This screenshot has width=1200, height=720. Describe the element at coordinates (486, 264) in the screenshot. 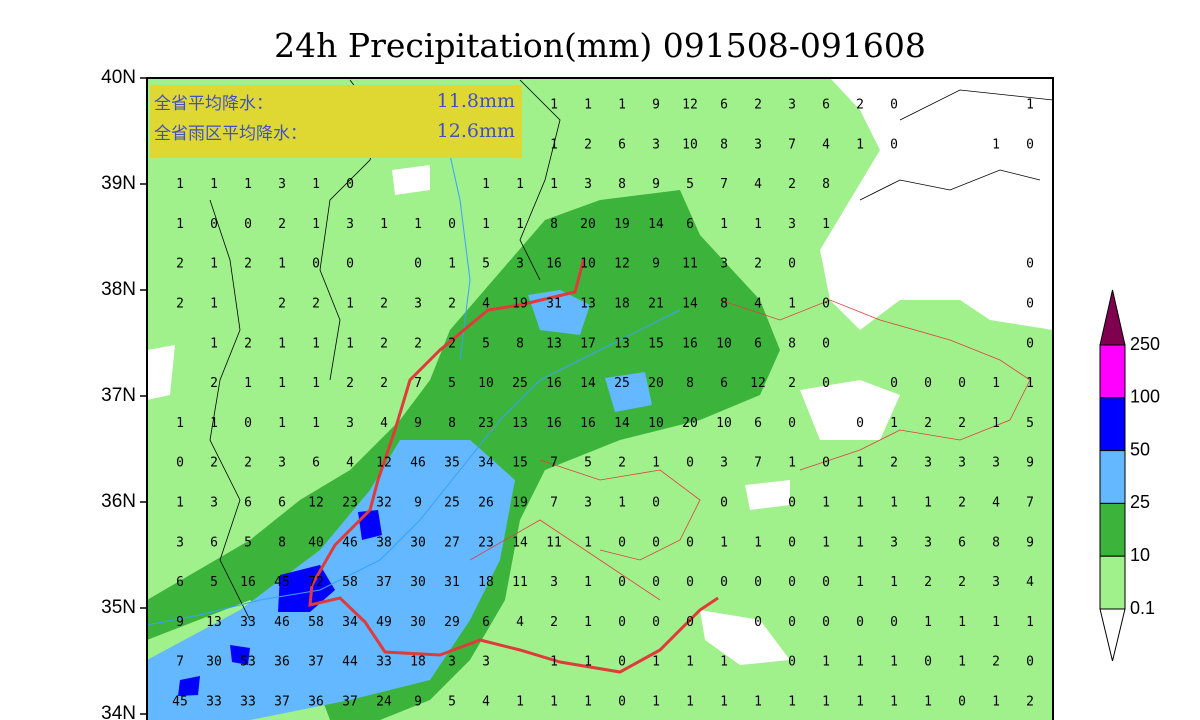

I see `station-value: 5` at that location.